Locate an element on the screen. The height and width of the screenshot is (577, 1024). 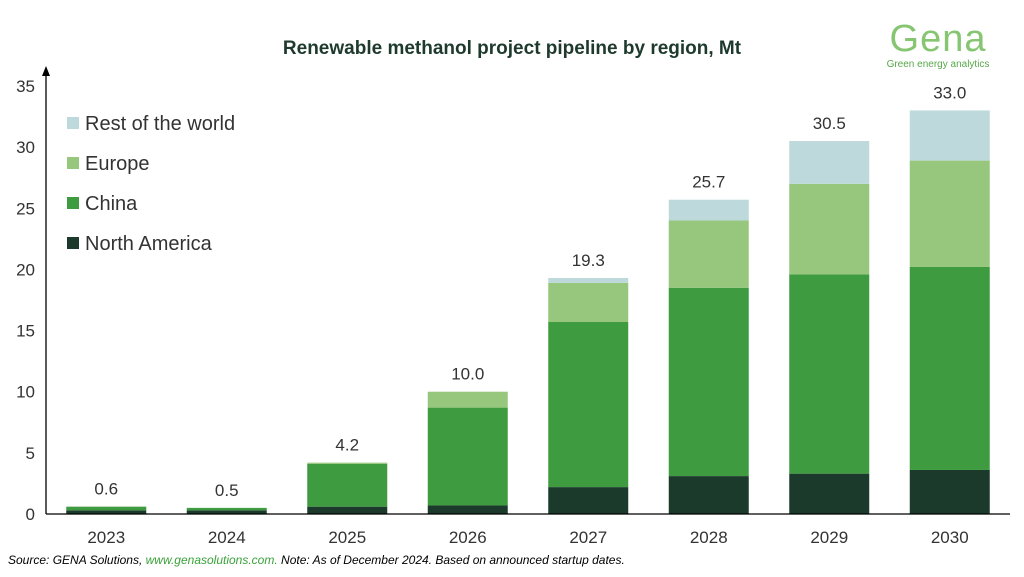
bar-total-label: 25.7 is located at coordinates (708, 182).